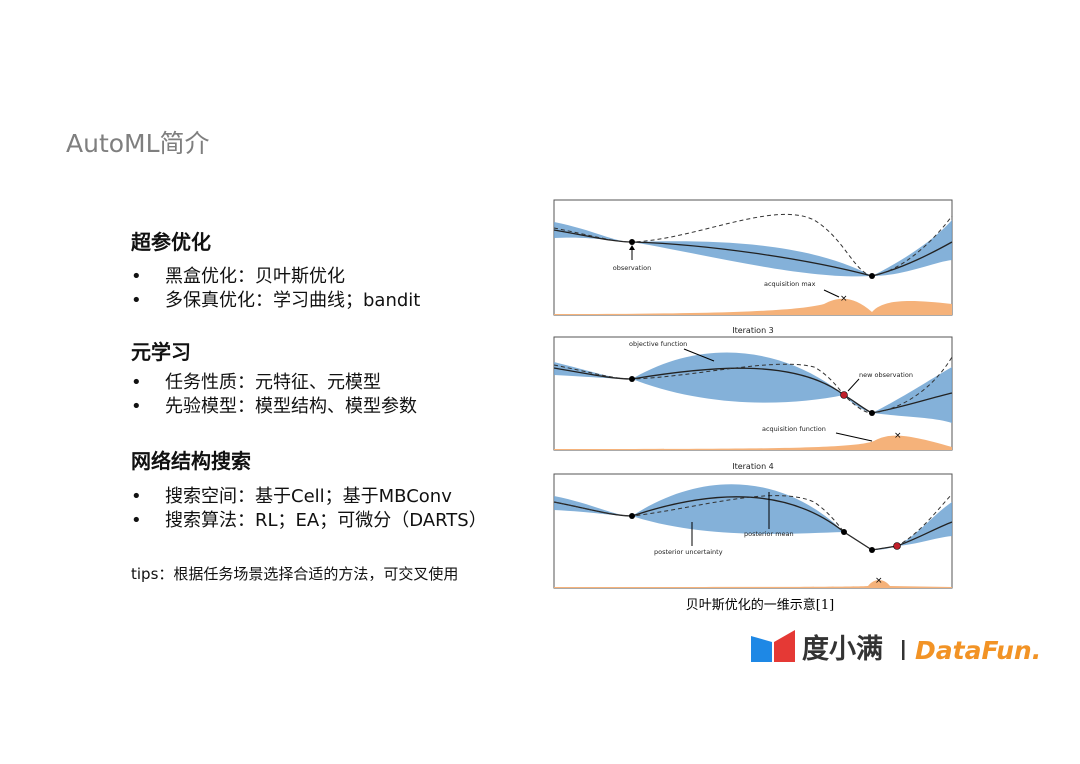  What do you see at coordinates (790, 284) in the screenshot?
I see `annotation: acquisition max` at bounding box center [790, 284].